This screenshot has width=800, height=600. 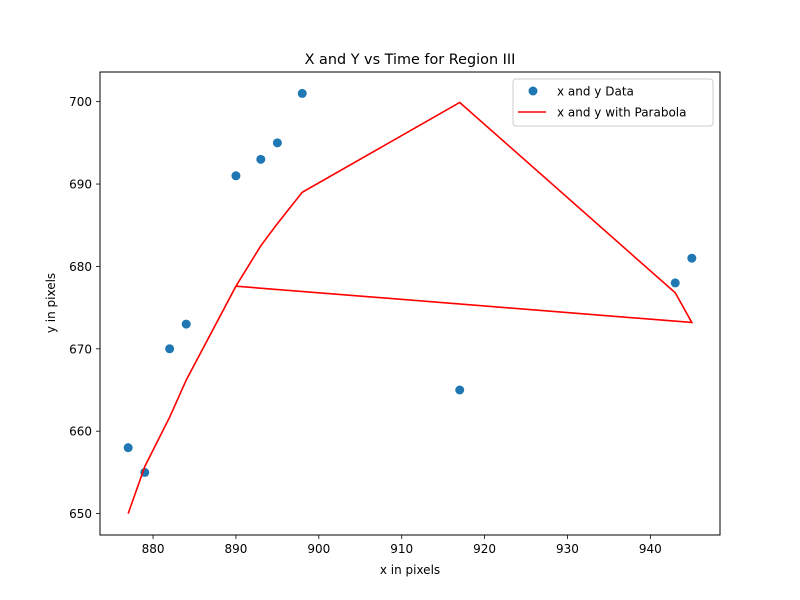 What do you see at coordinates (80, 102) in the screenshot?
I see `y-tick-label: 700` at bounding box center [80, 102].